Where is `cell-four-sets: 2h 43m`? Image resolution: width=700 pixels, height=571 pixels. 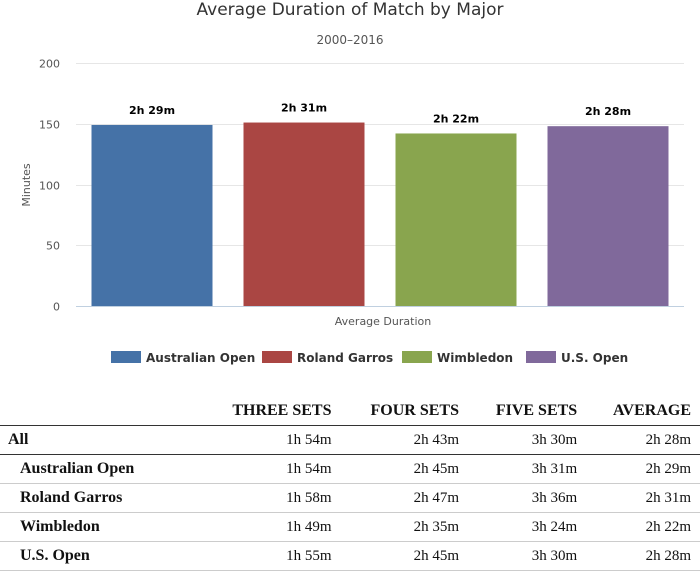
cell-four-sets: 2h 43m is located at coordinates (404, 440).